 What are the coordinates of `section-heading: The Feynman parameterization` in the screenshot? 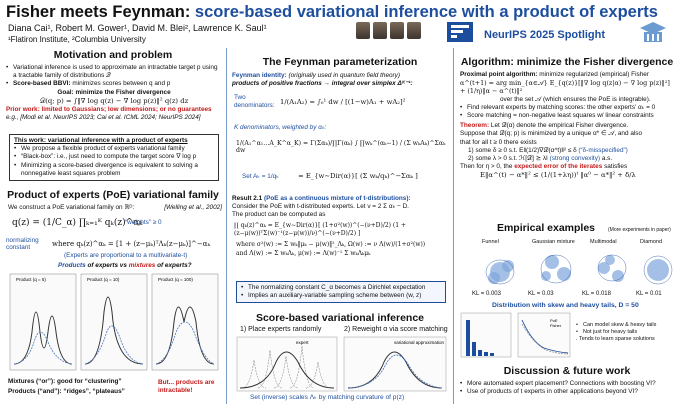 It's located at (340, 62).